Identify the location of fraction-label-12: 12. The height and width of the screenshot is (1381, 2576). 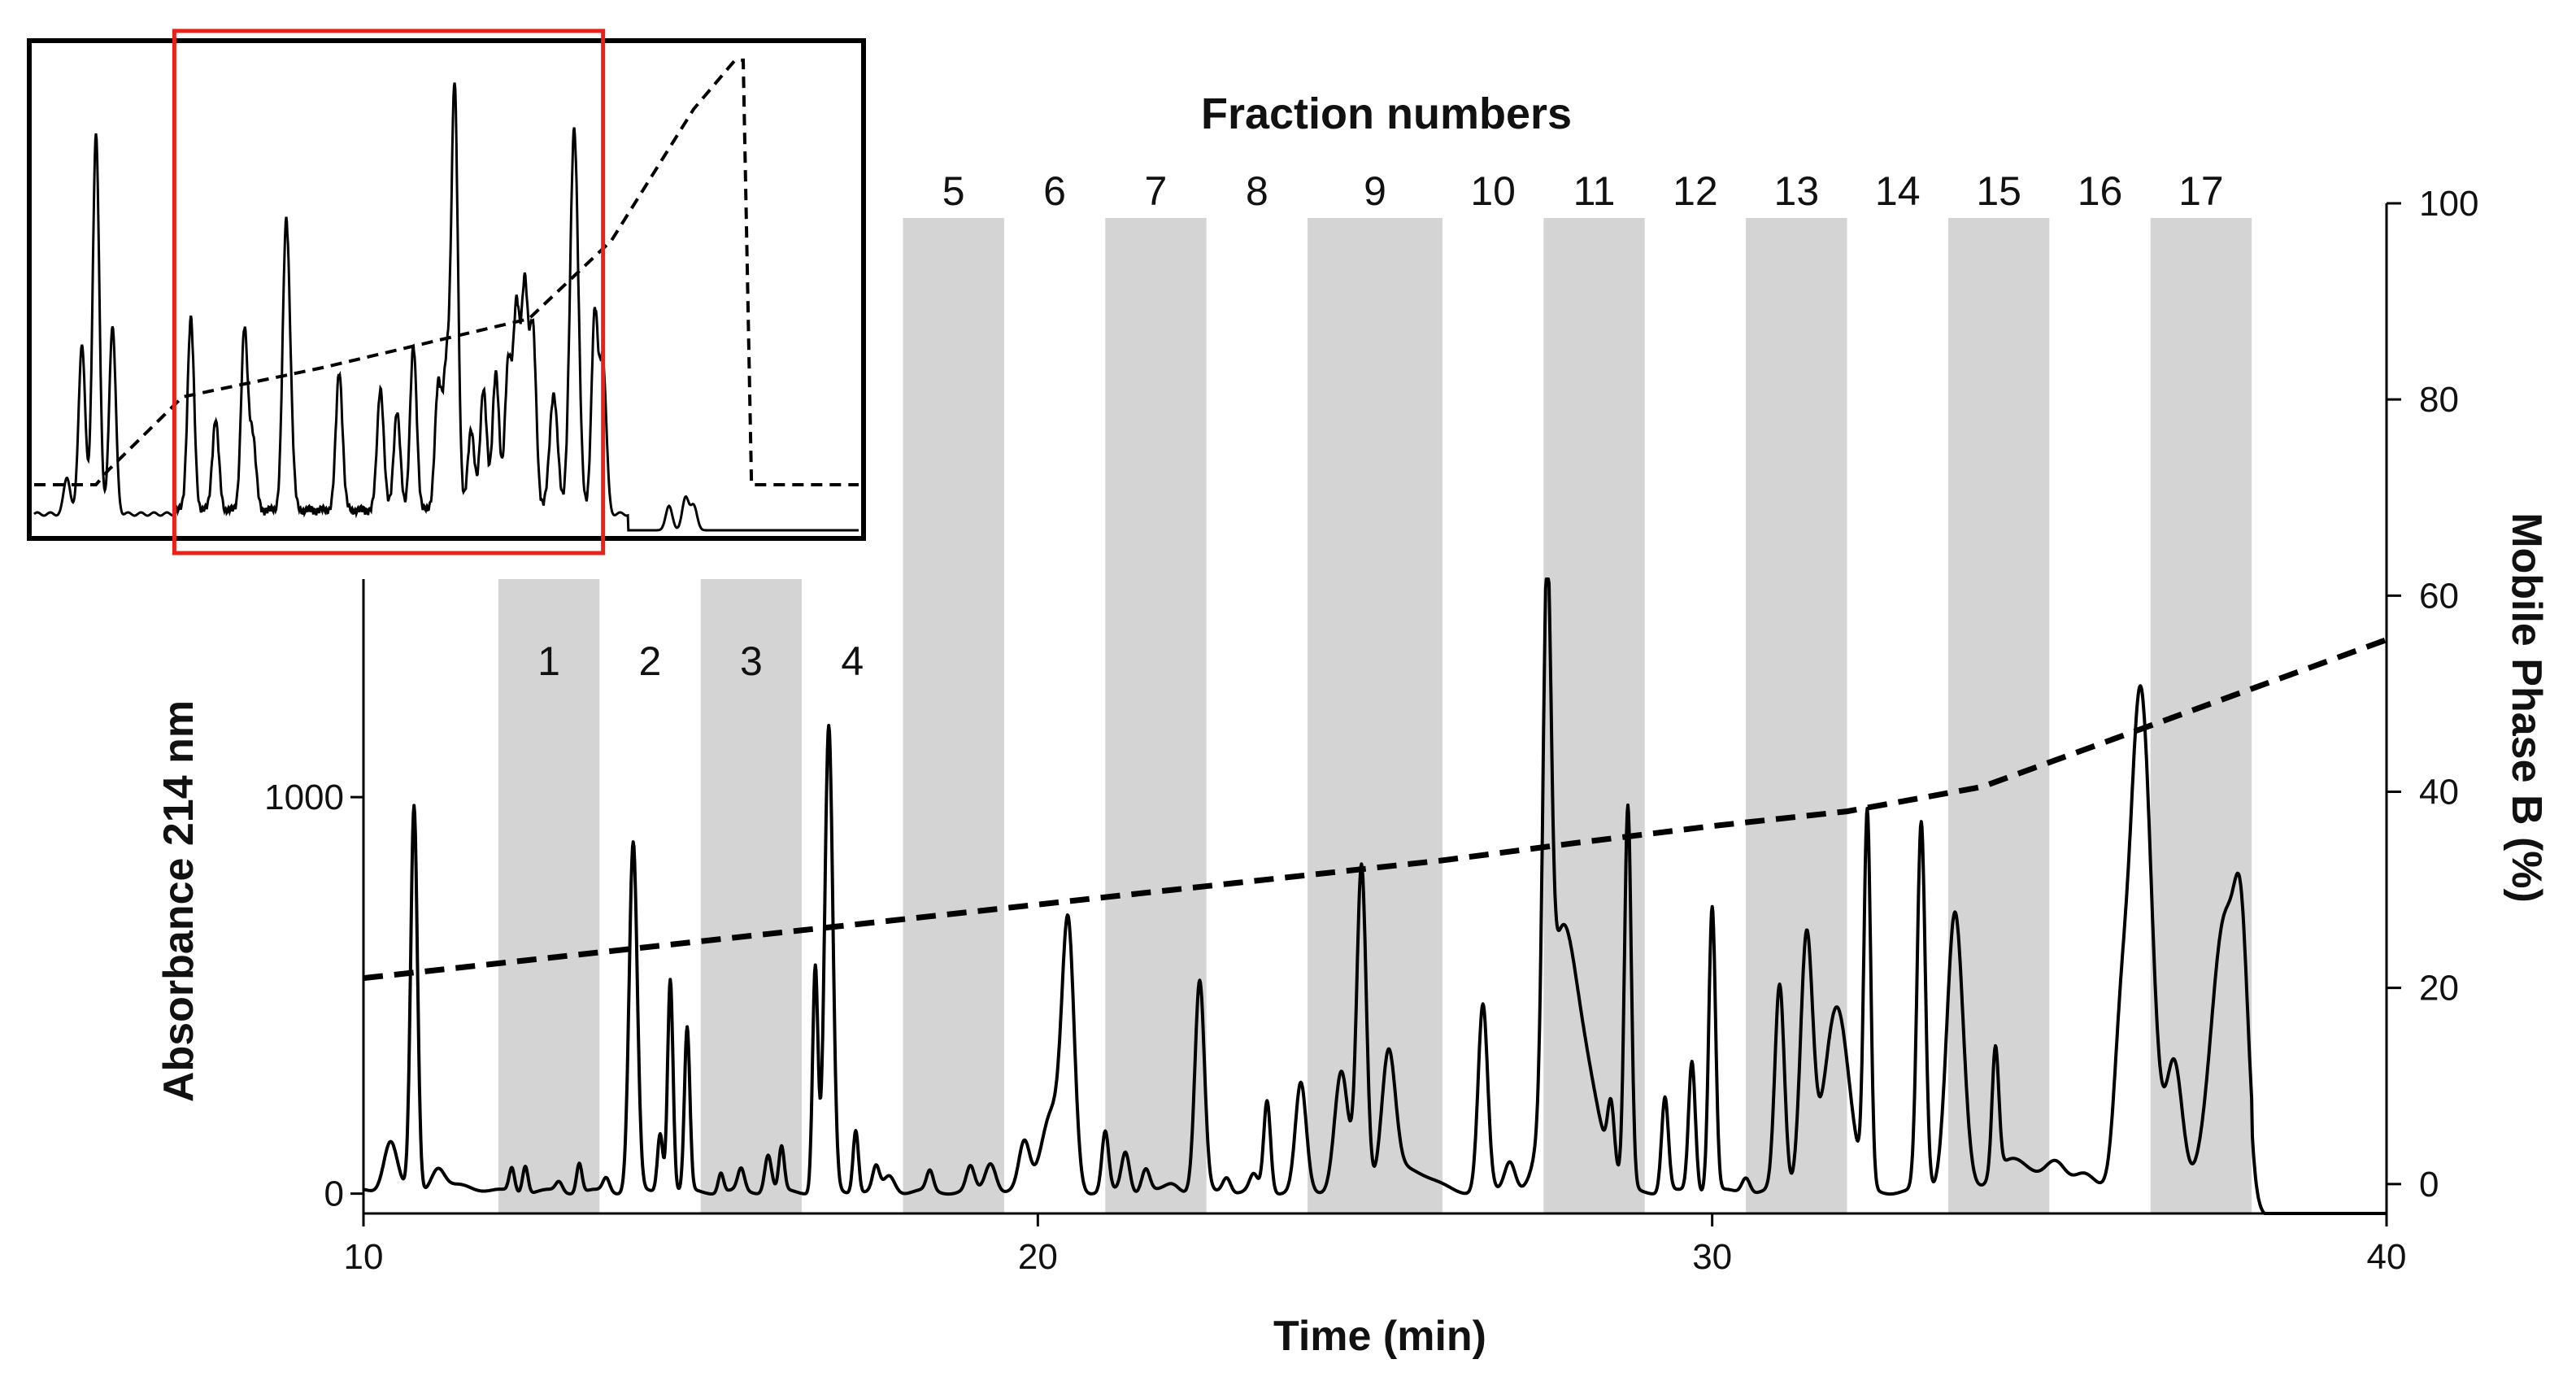
(1696, 191).